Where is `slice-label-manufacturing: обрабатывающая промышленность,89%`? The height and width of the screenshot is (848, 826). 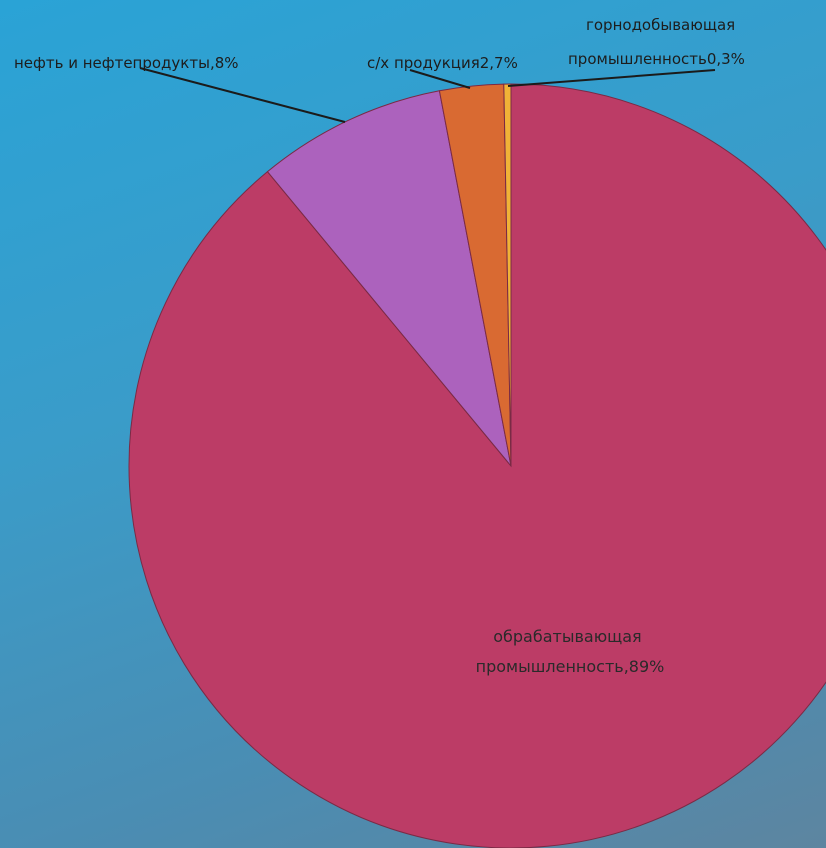
slice-label-manufacturing: обрабатывающая промышленность,89% is located at coordinates (570, 651).